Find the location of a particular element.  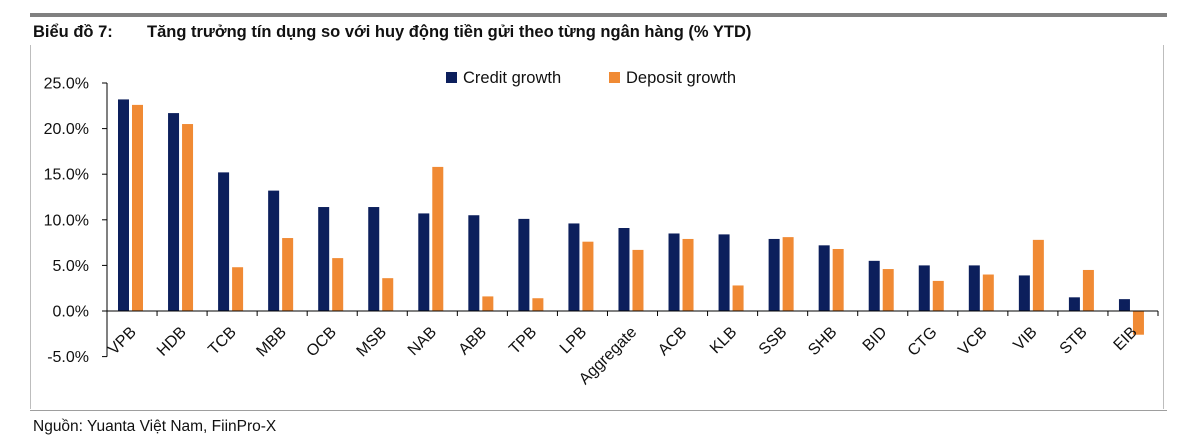

bar-deposit-aggregate is located at coordinates (638, 280).